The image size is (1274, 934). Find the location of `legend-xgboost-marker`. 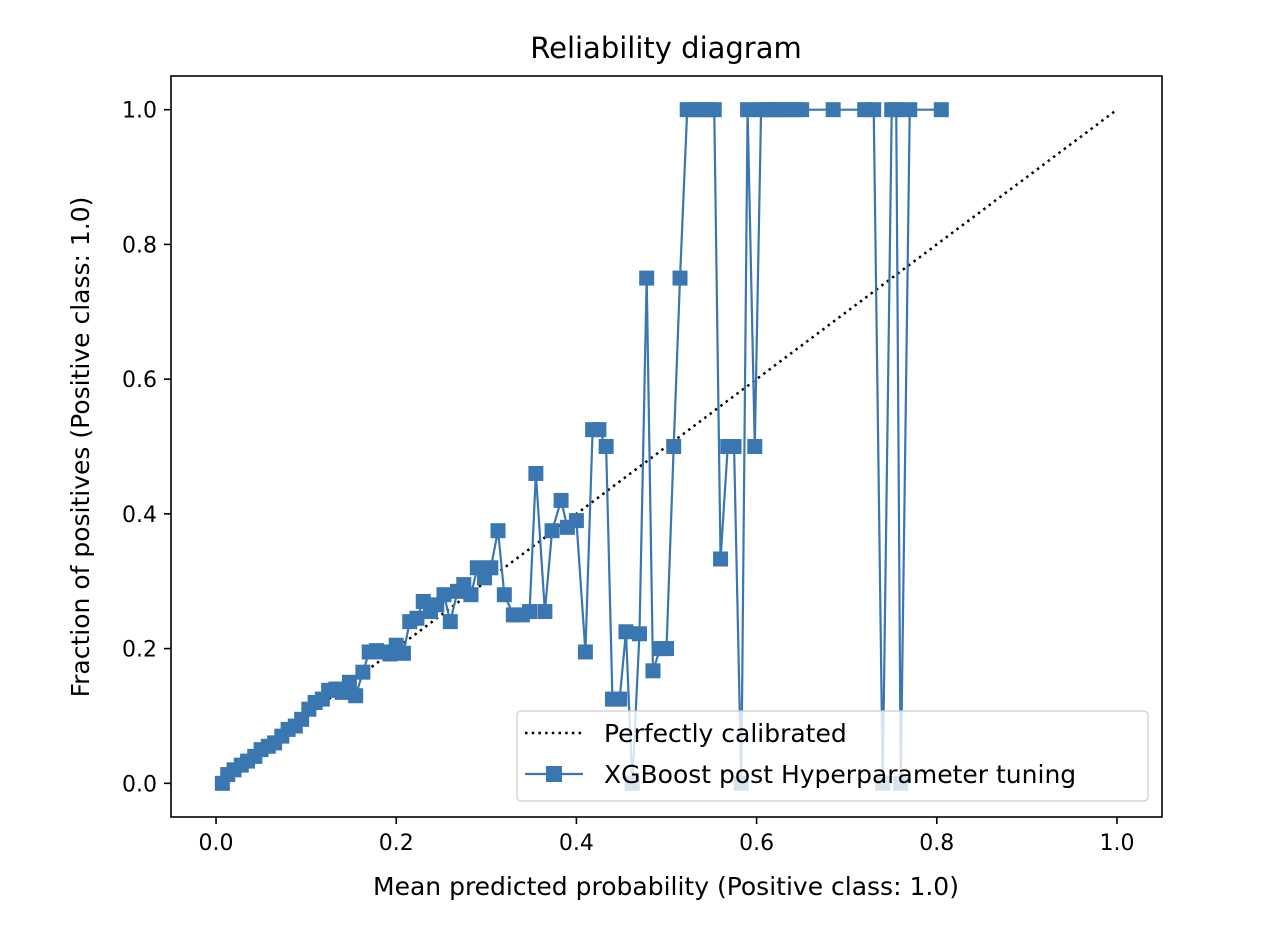

legend-xgboost-marker is located at coordinates (554, 774).